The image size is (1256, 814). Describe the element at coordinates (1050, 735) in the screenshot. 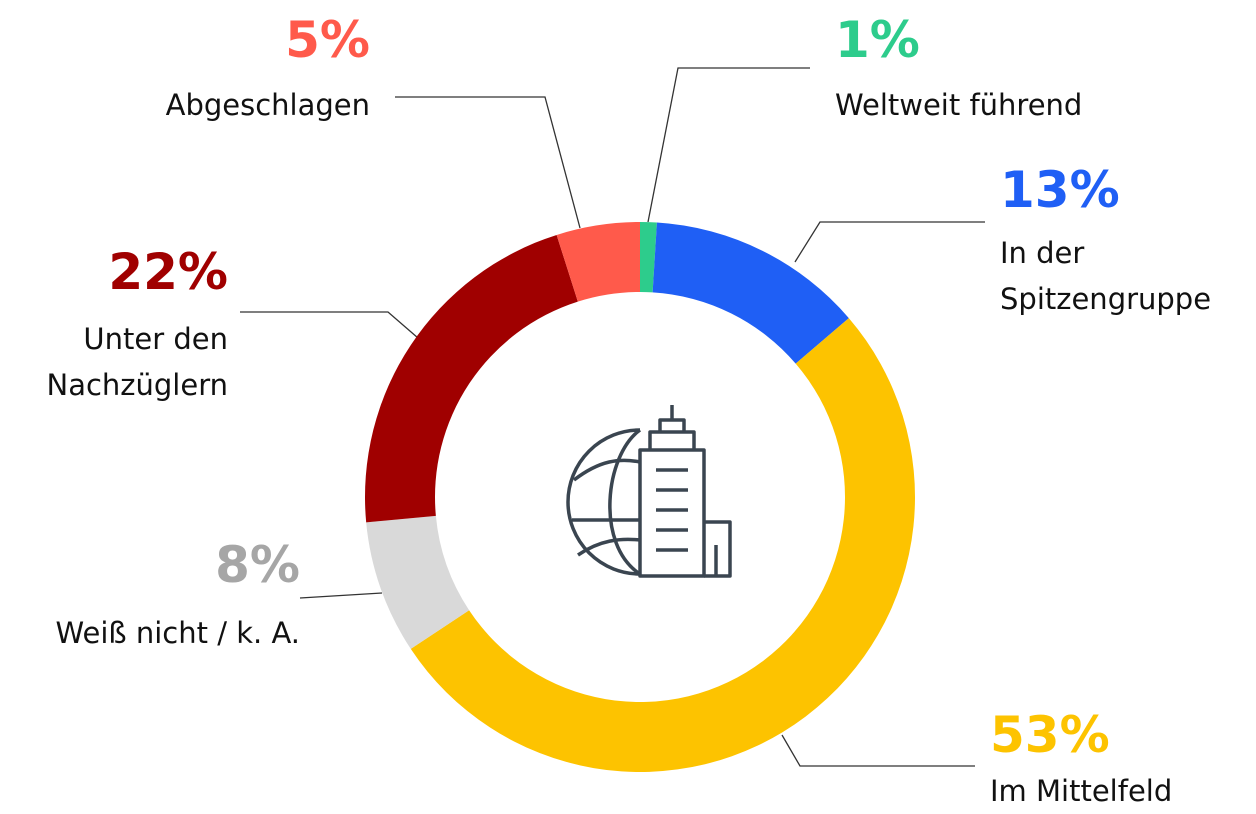

I see `value-label: 53%` at that location.